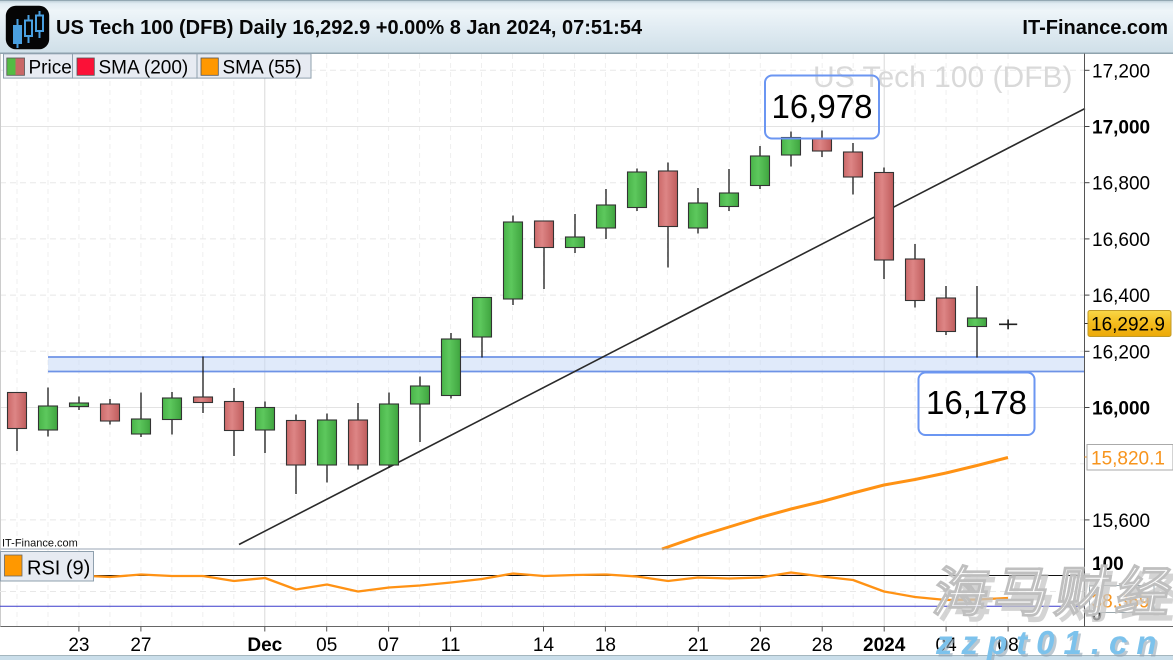  Describe the element at coordinates (760, 645) in the screenshot. I see `svg-text: 26` at that location.